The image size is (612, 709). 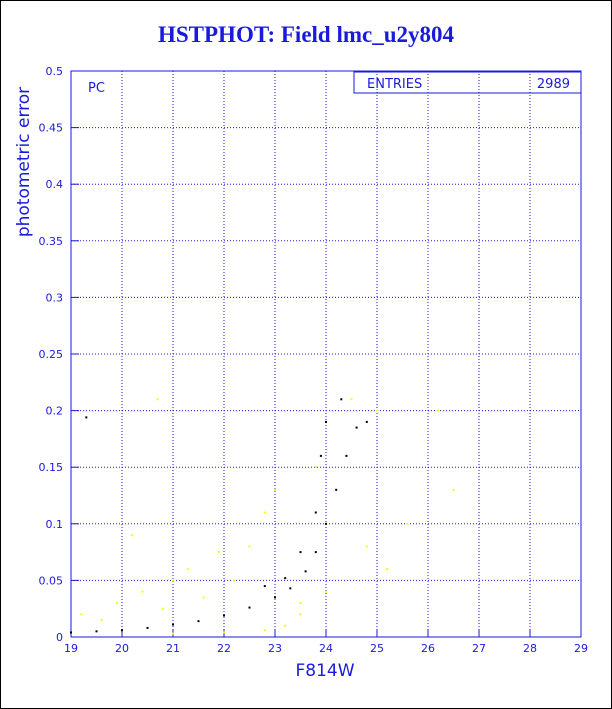 I want to click on y-tick-label-0: 0, so click(x=59, y=637).